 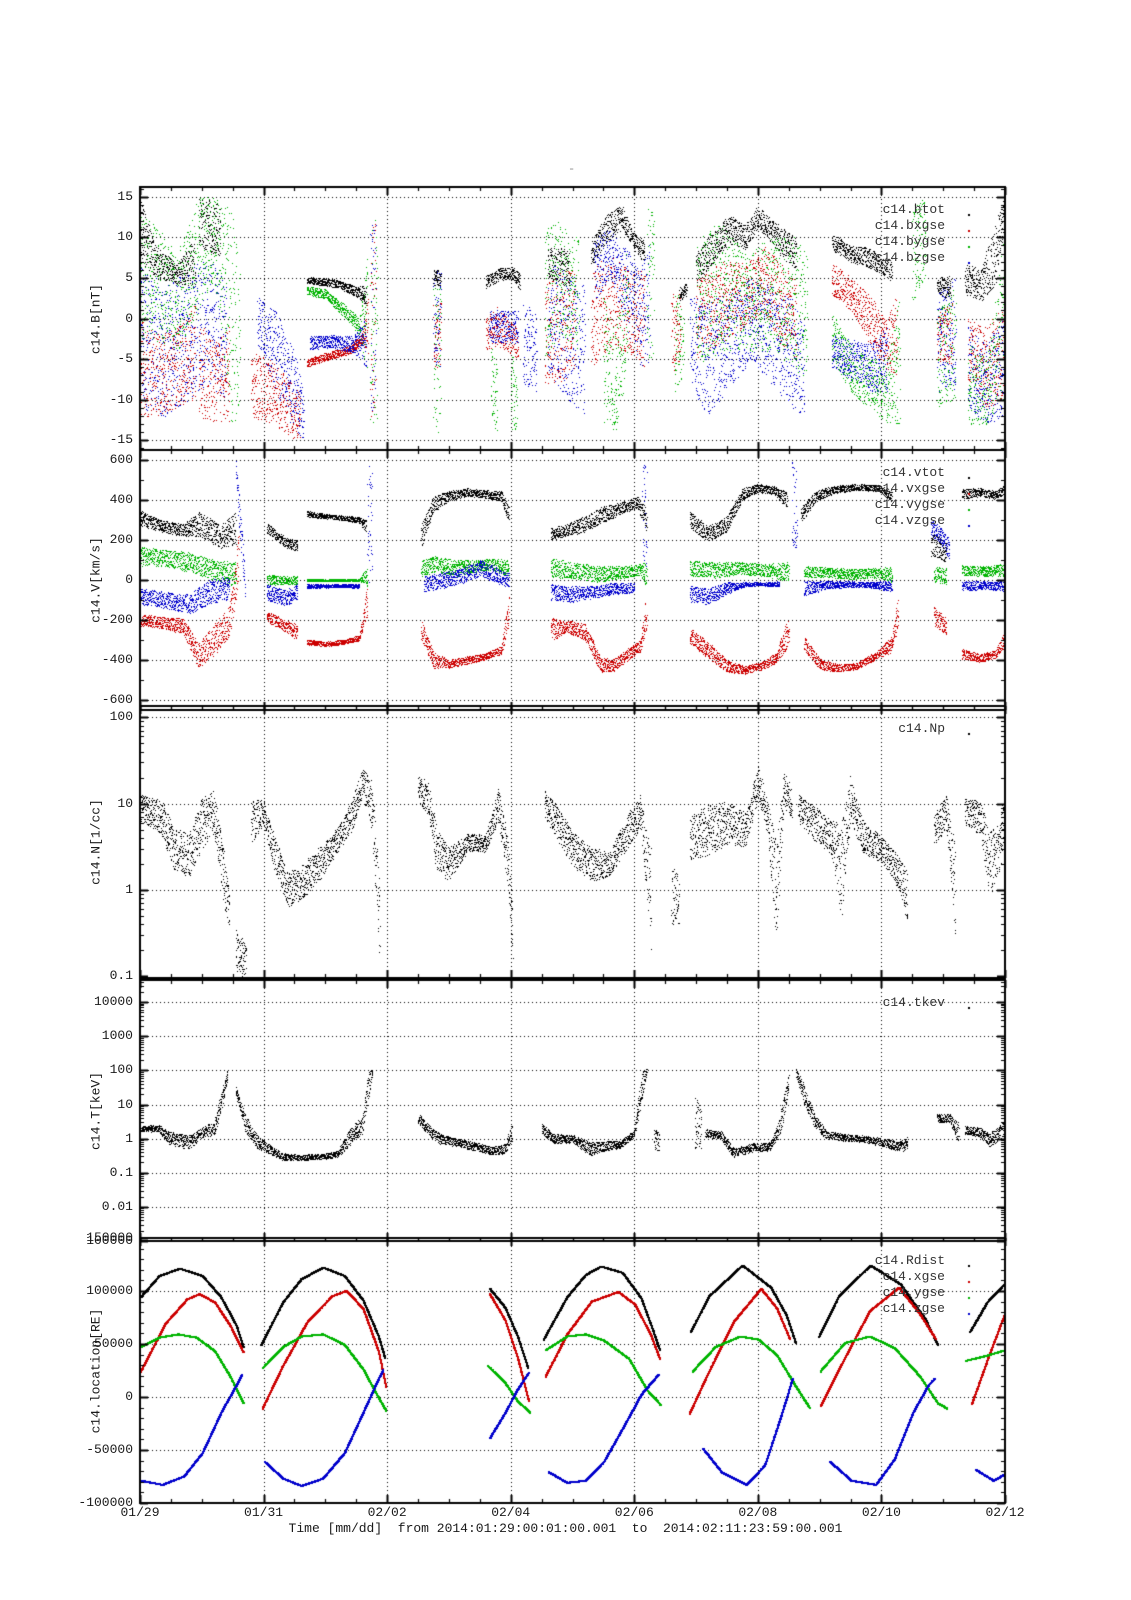 What do you see at coordinates (913, 472) in the screenshot?
I see `legend-label: c14.vtot` at bounding box center [913, 472].